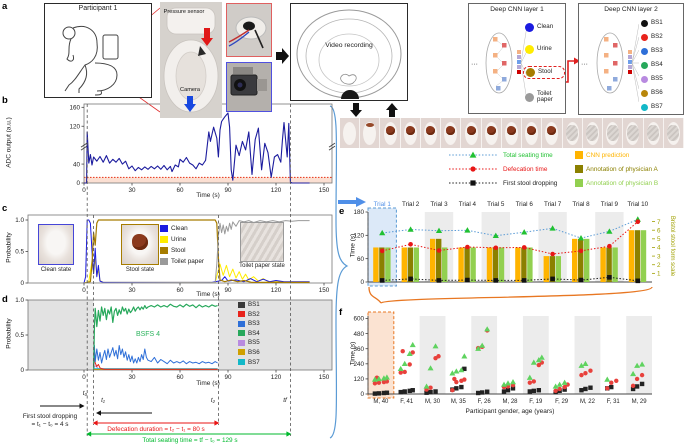 The height and width of the screenshot is (446, 685). Describe the element at coordinates (103, 400) in the screenshot. I see `t1-mark: t₁` at that location.